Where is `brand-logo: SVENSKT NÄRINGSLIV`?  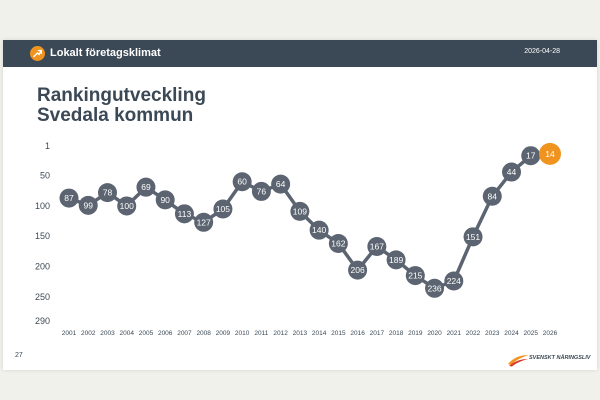 brand-logo: SVENSKT NÄRINGSLIV is located at coordinates (552, 359).